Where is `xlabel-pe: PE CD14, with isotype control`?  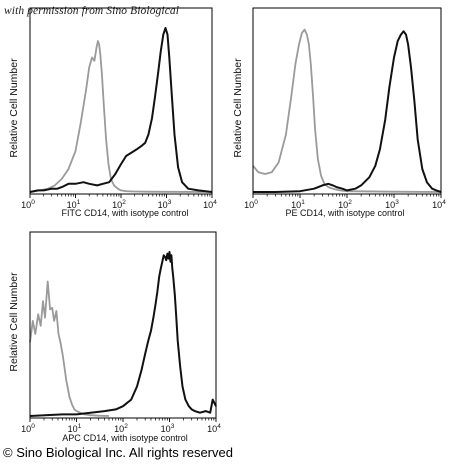 xlabel-pe: PE CD14, with isotype control is located at coordinates (344, 213).